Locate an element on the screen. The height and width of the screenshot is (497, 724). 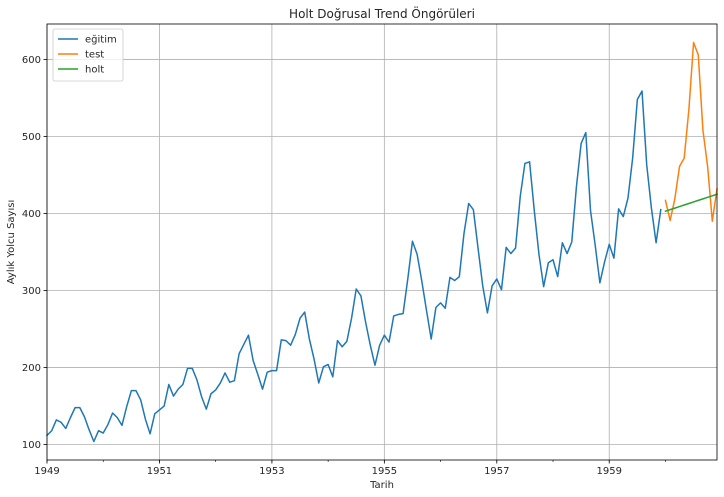
legend-label: holt is located at coordinates (94, 70).